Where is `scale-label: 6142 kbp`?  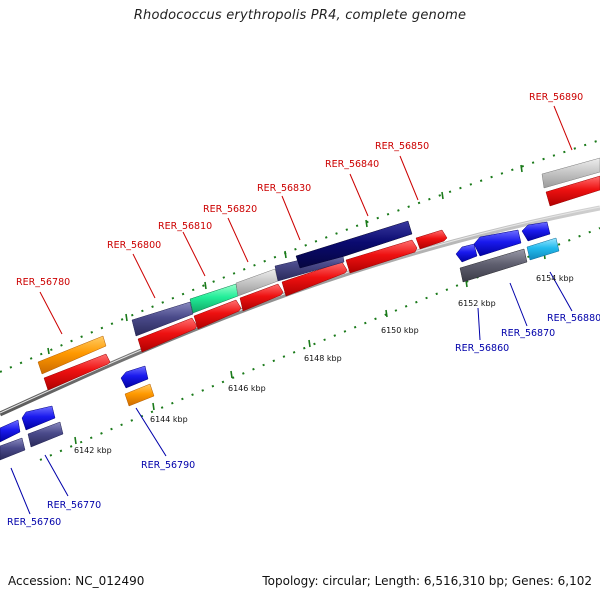
scale-label: 6142 kbp is located at coordinates (93, 450).